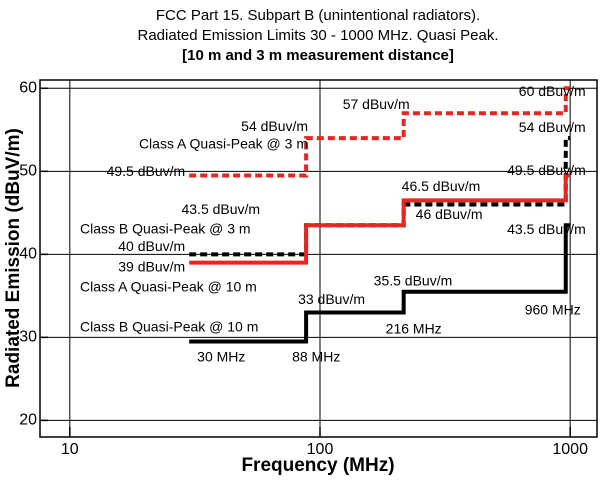 The image size is (600, 485). I want to click on value-label: 46 dBuv/m, so click(449, 214).